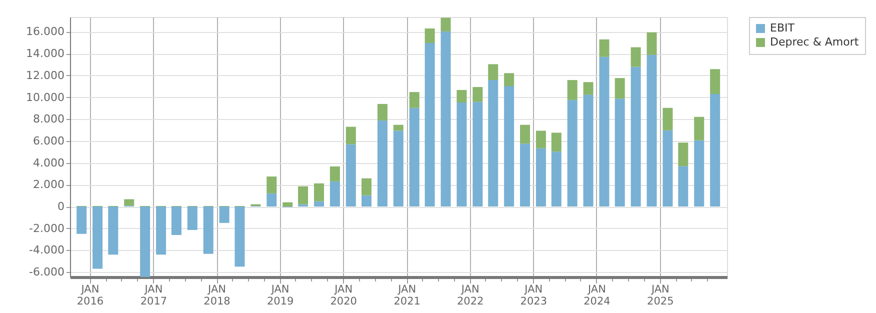  Describe the element at coordinates (597, 296) in the screenshot. I see `x-tick-label: JAN 2024` at that location.